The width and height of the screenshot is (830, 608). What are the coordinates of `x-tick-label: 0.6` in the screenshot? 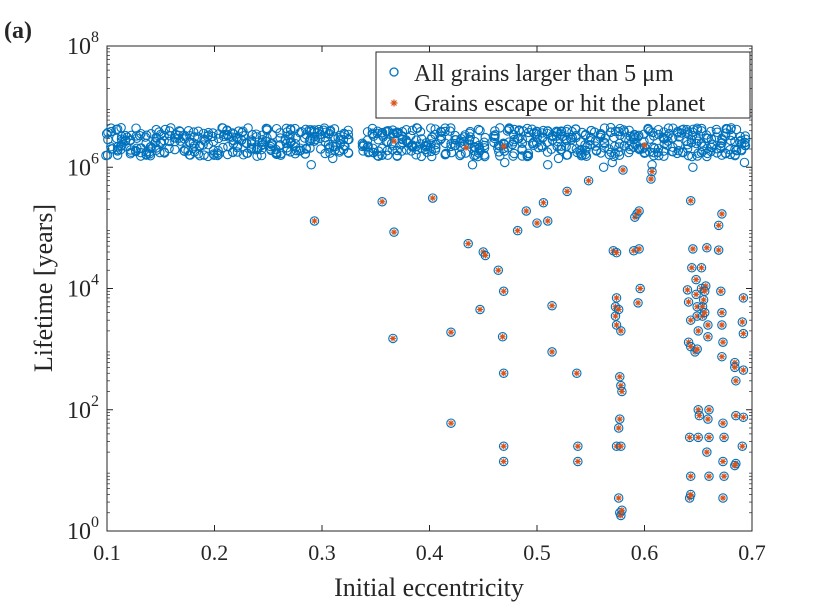 It's located at (645, 552).